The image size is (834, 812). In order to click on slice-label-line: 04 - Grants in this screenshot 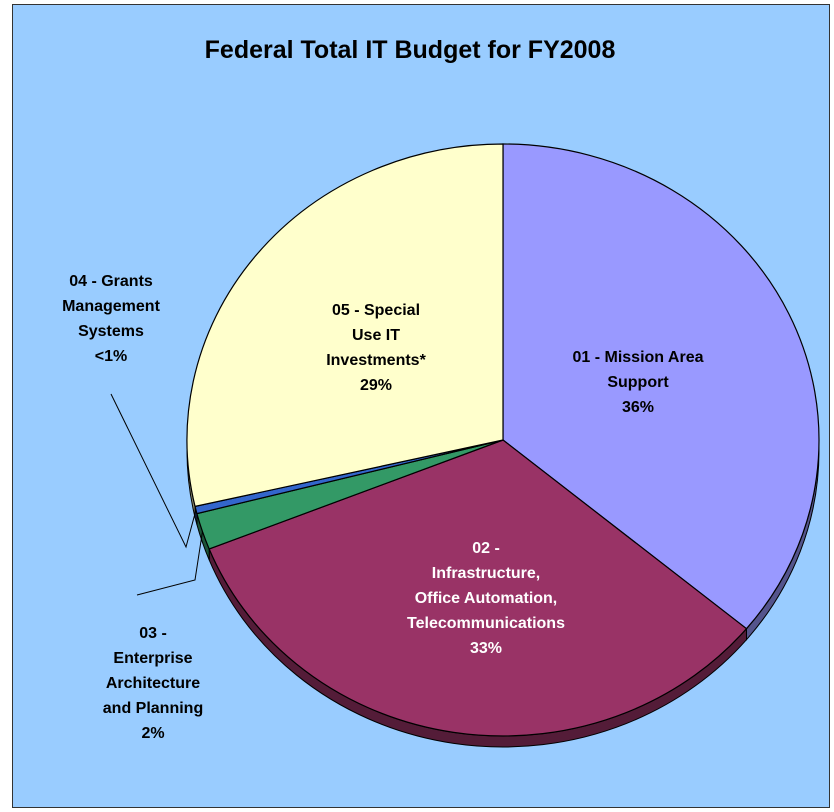, I will do `click(111, 281)`.